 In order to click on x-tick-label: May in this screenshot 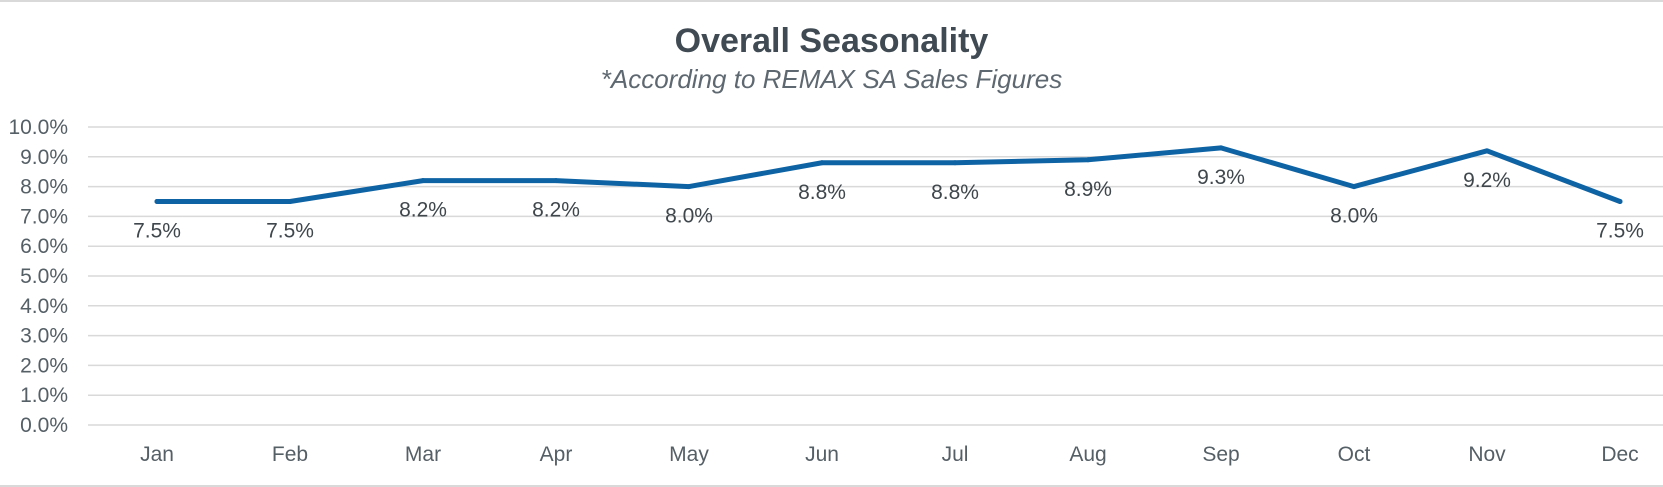, I will do `click(689, 454)`.